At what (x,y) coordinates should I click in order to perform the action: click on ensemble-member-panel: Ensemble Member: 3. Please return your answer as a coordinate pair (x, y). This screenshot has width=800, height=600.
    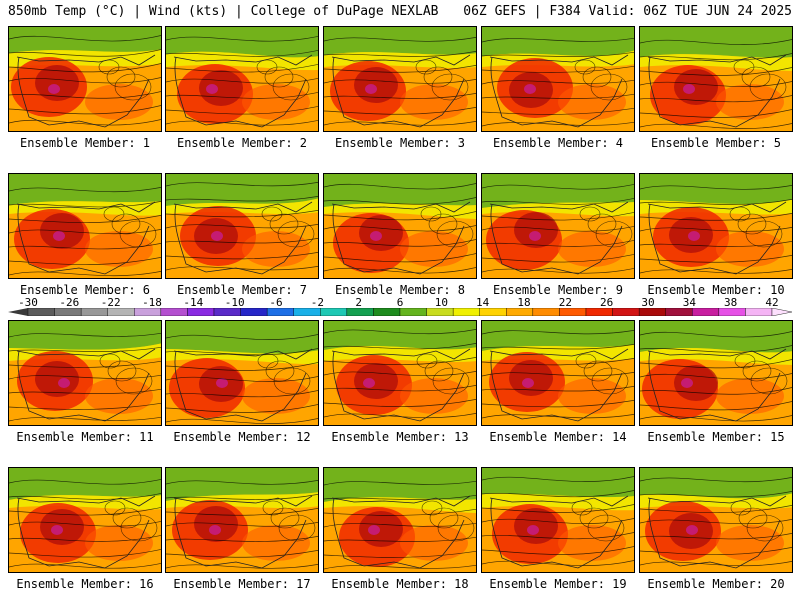
    Looking at the image, I should click on (400, 88).